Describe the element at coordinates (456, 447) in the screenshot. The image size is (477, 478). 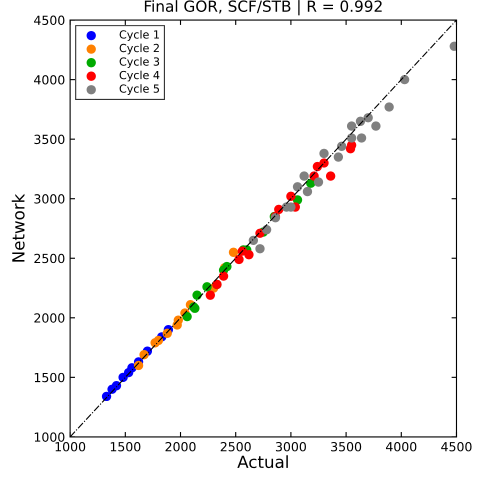
I see `x-tick-label: 4500` at that location.